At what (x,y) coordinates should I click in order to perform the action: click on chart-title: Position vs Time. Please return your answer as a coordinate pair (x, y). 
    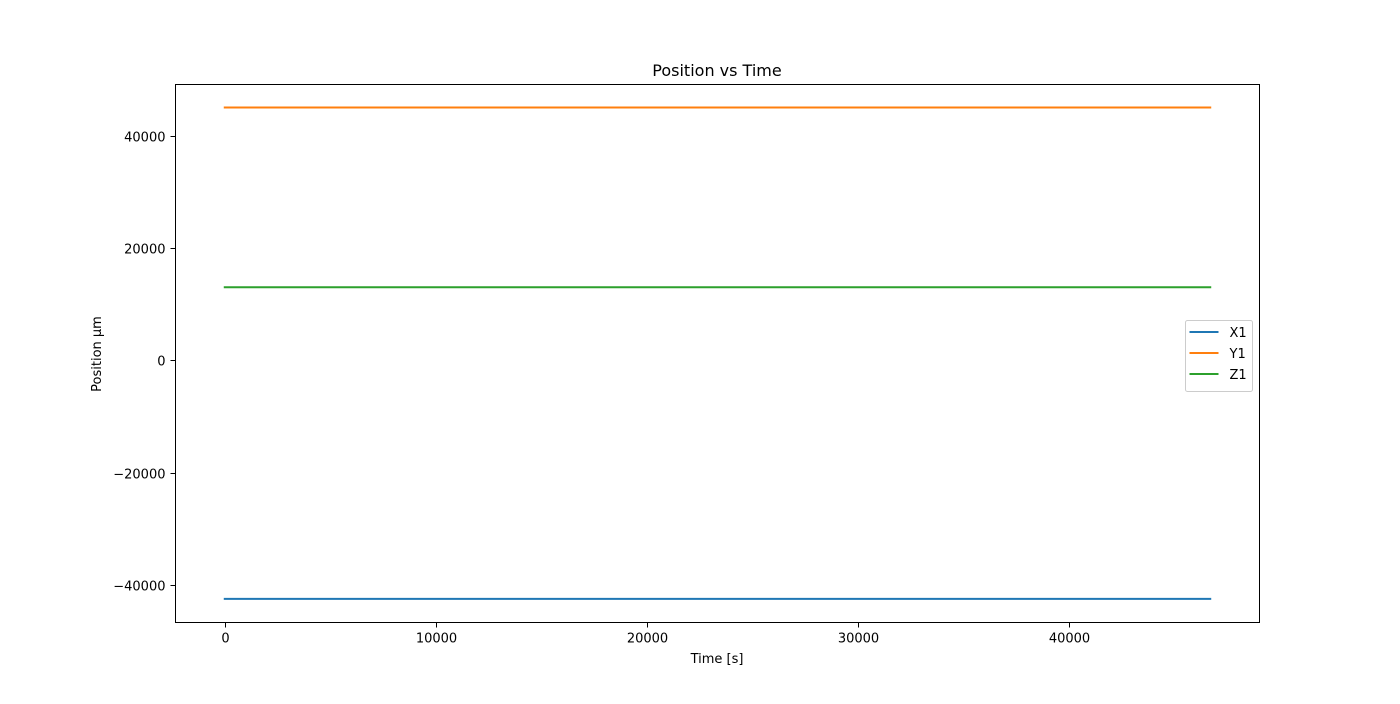
    Looking at the image, I should click on (716, 70).